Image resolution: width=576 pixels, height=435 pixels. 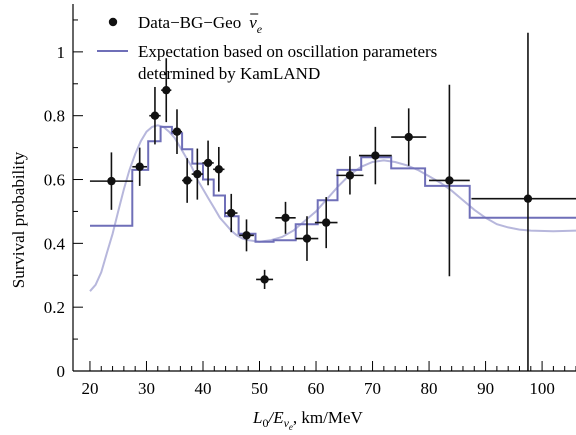 What do you see at coordinates (113, 22) in the screenshot?
I see `legend-data-marker` at bounding box center [113, 22].